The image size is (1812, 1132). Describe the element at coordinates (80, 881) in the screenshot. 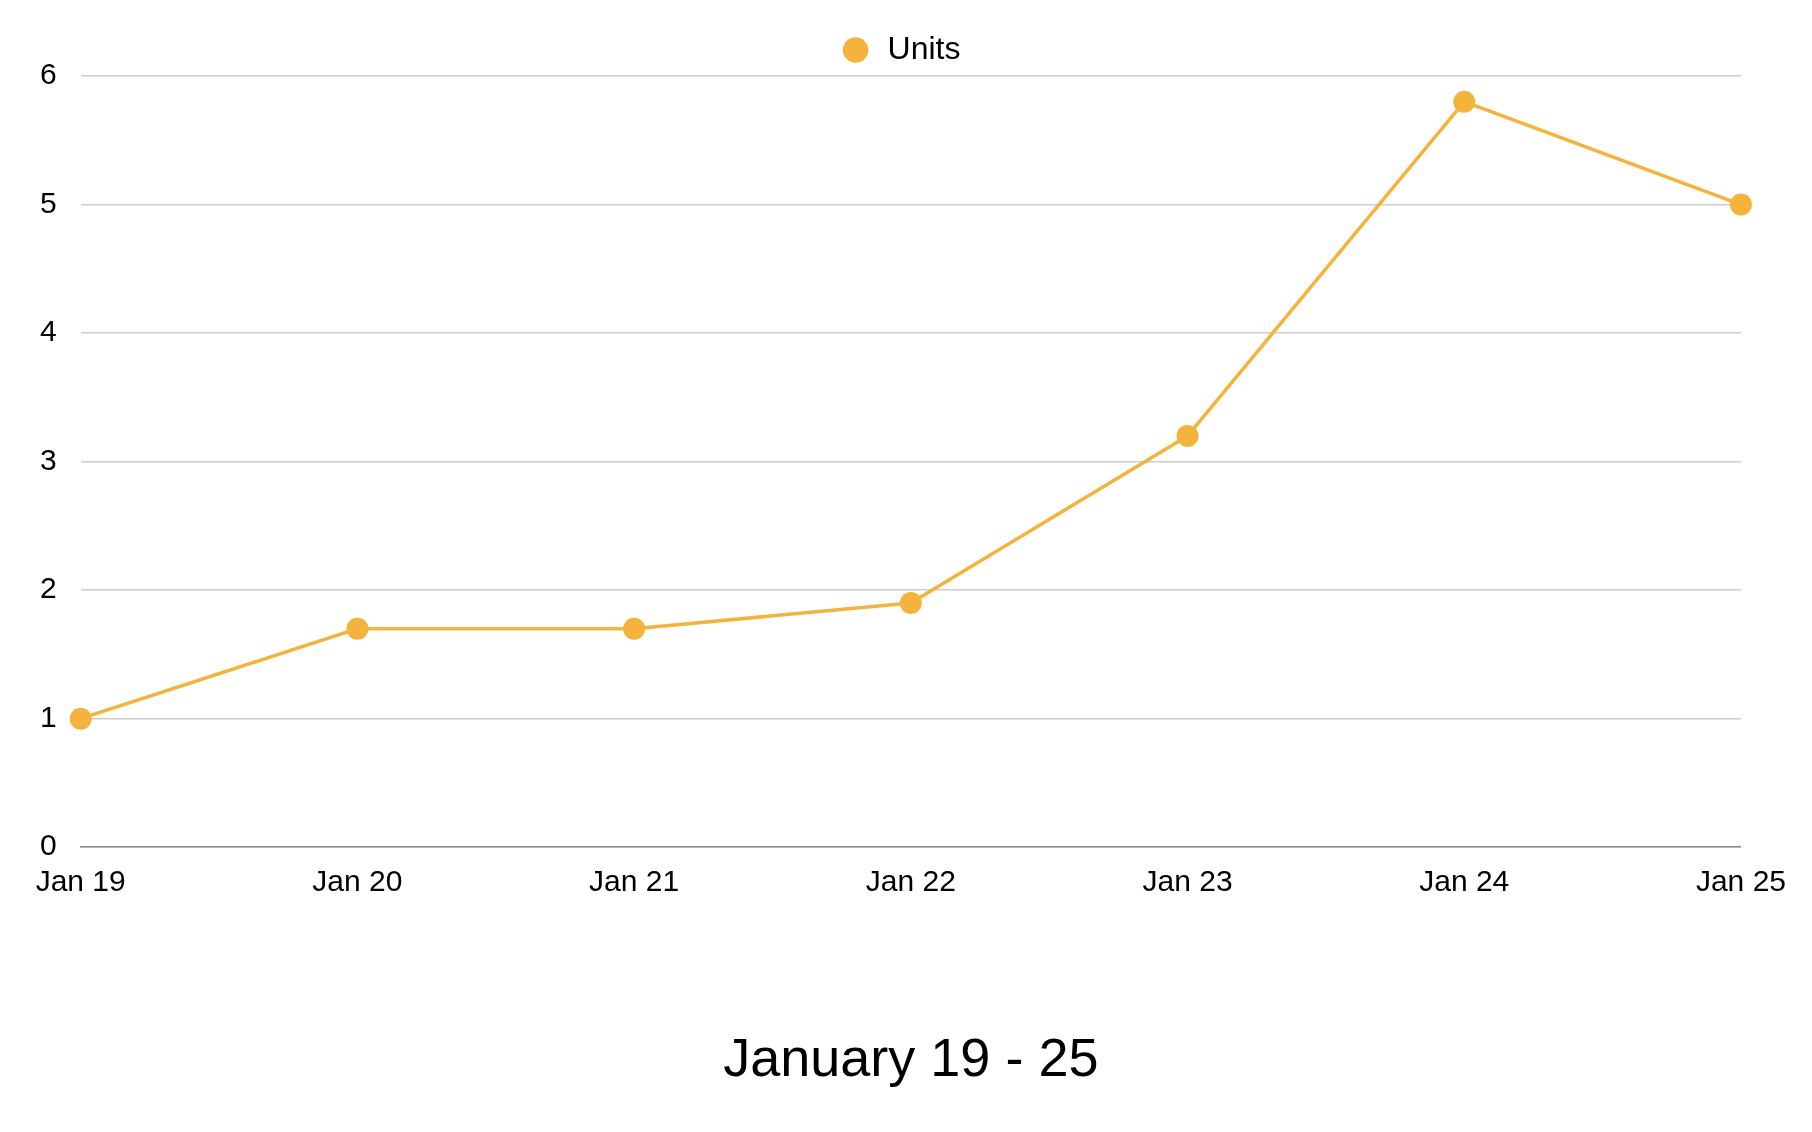

I see `x-tick-label: Jan 19` at that location.